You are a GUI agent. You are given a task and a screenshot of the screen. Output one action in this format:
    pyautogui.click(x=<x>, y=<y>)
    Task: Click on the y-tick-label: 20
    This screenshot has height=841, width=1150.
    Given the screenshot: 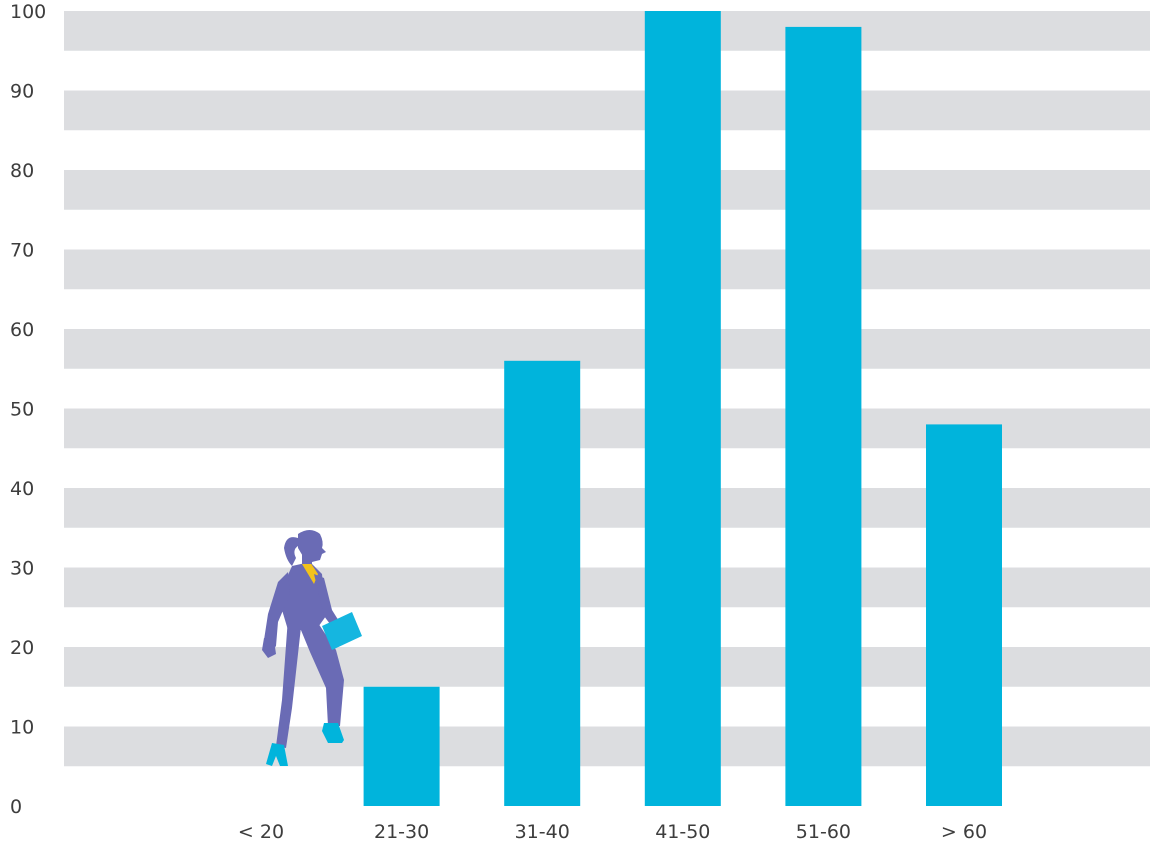 What is the action you would take?
    pyautogui.click(x=22, y=648)
    